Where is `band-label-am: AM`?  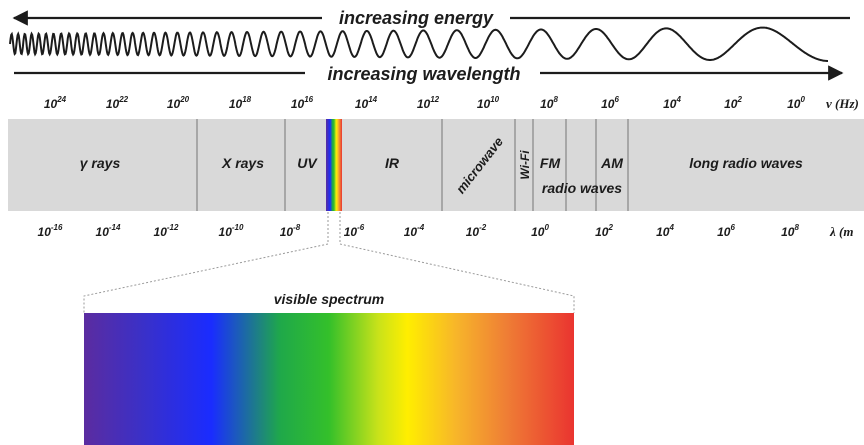 band-label-am: AM is located at coordinates (611, 163).